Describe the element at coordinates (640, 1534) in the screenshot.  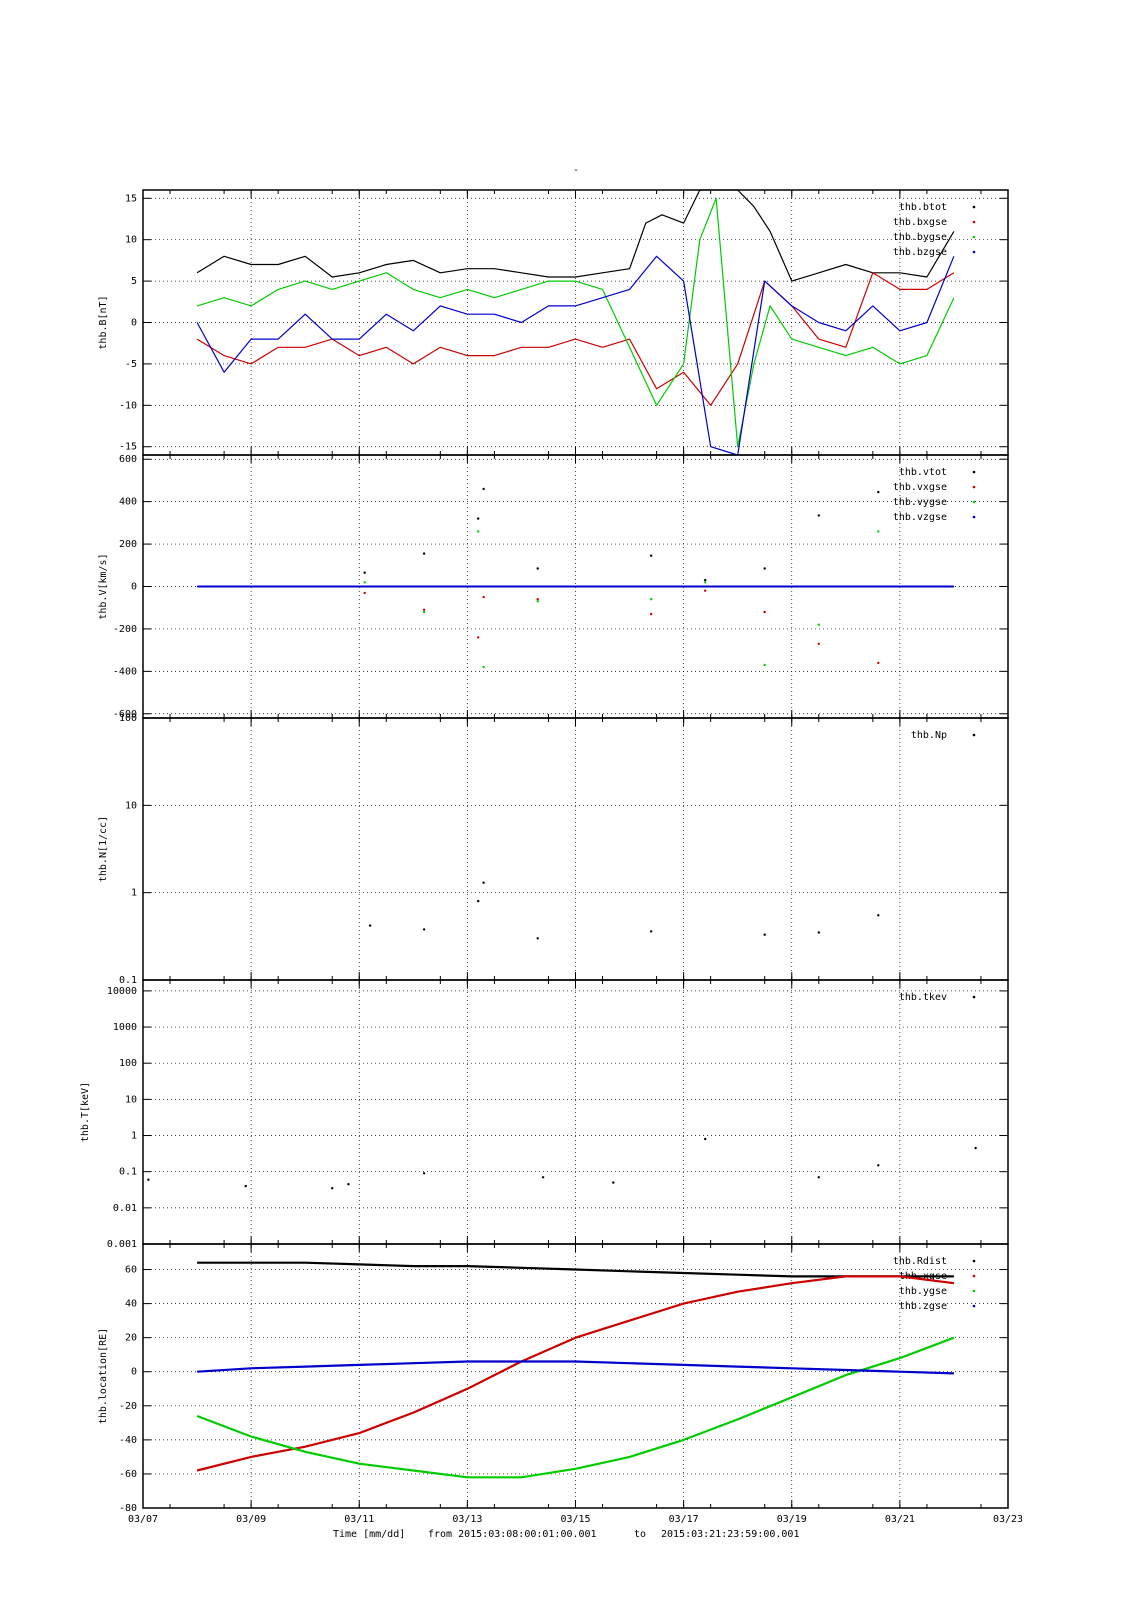
I see `x-axis-label-to: to` at that location.